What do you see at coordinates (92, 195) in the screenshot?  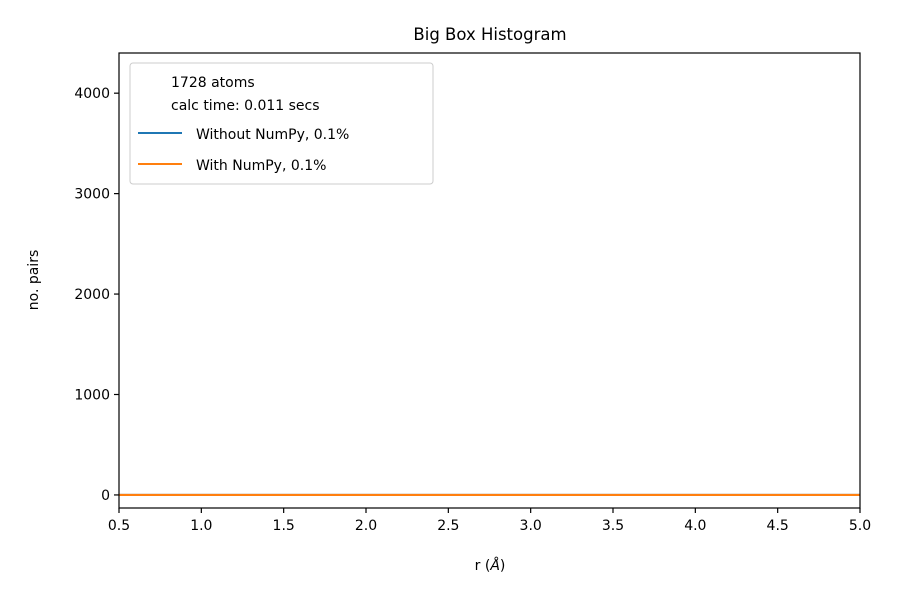 I see `y-tick-label: 3000` at bounding box center [92, 195].